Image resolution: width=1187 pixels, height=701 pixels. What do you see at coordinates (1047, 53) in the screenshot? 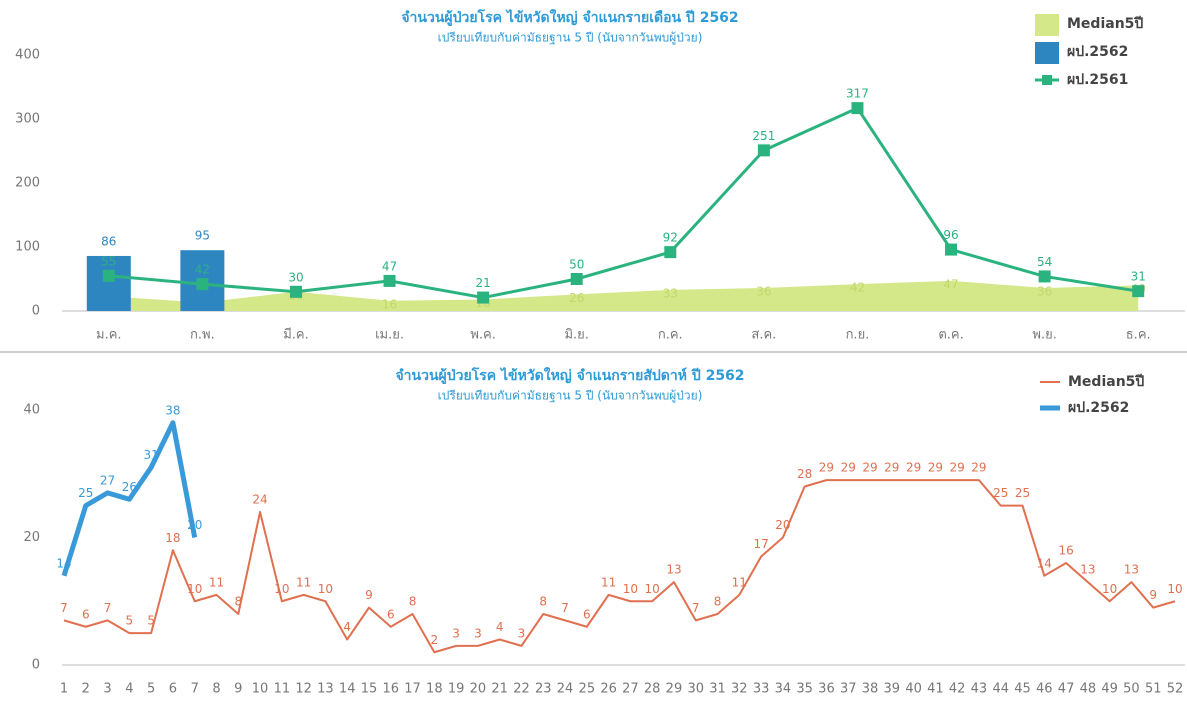
I see `legend-swatch` at bounding box center [1047, 53].